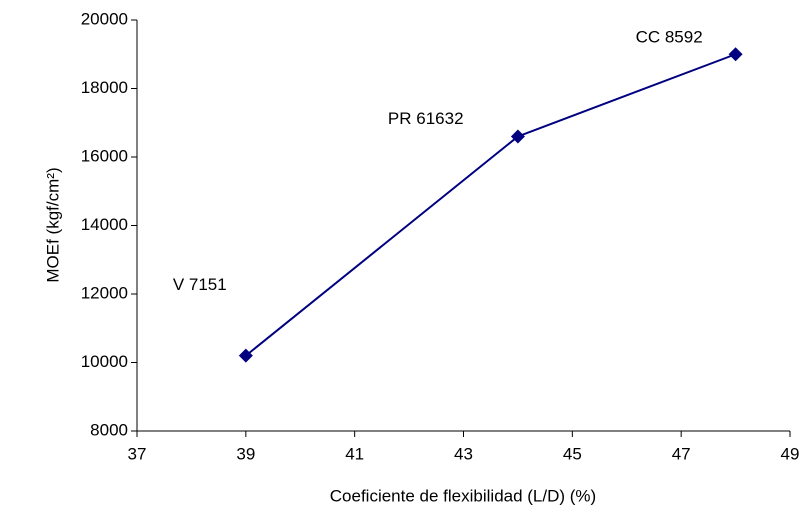  Describe the element at coordinates (681, 453) in the screenshot. I see `x-tick-label: 47` at that location.